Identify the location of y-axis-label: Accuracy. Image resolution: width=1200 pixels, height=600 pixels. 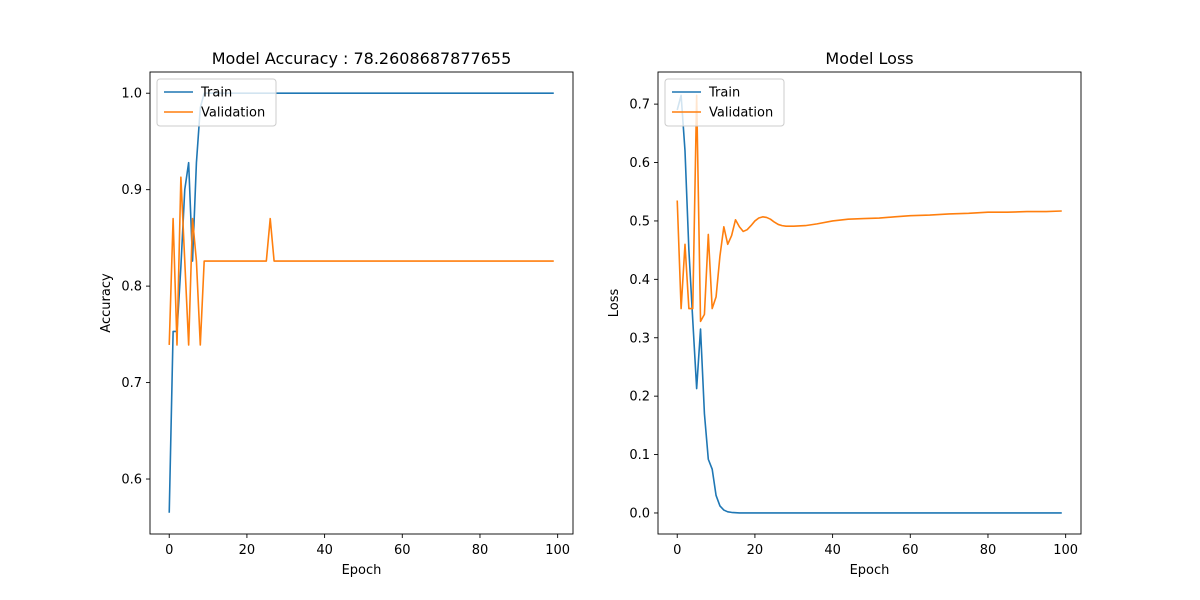
(106, 303).